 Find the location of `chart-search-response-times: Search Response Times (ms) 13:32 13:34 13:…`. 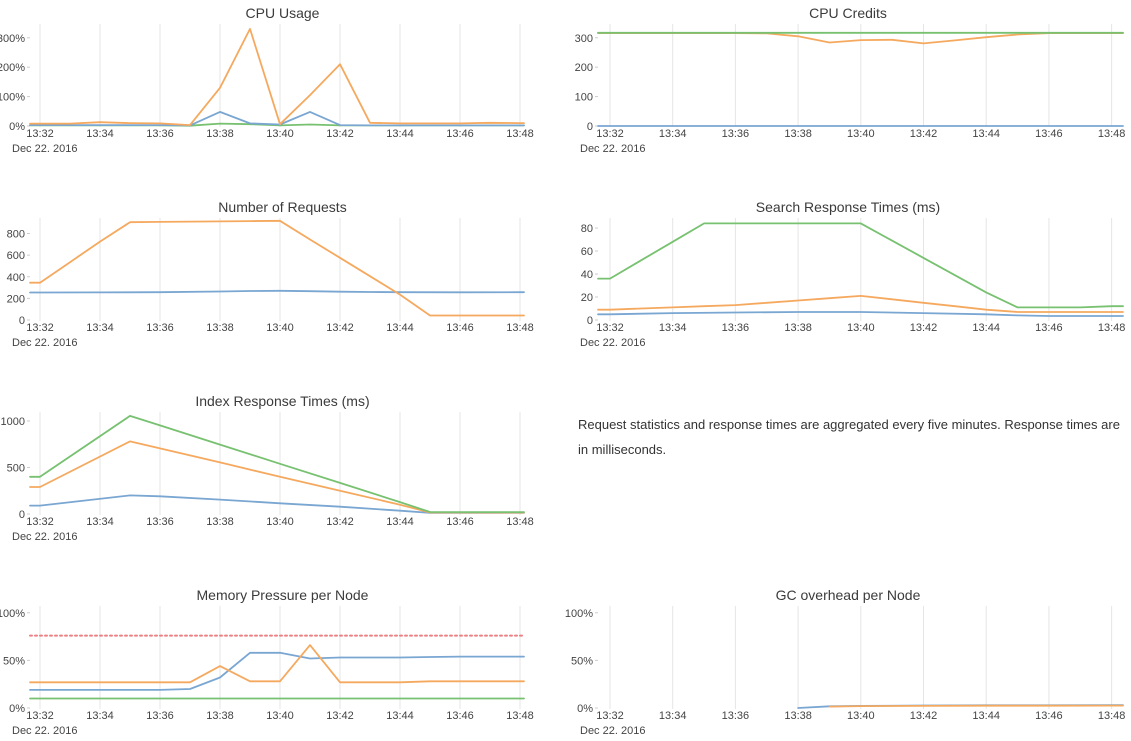

chart-search-response-times: Search Response Times (ms) 13:32 13:34 13:… is located at coordinates (848, 291).